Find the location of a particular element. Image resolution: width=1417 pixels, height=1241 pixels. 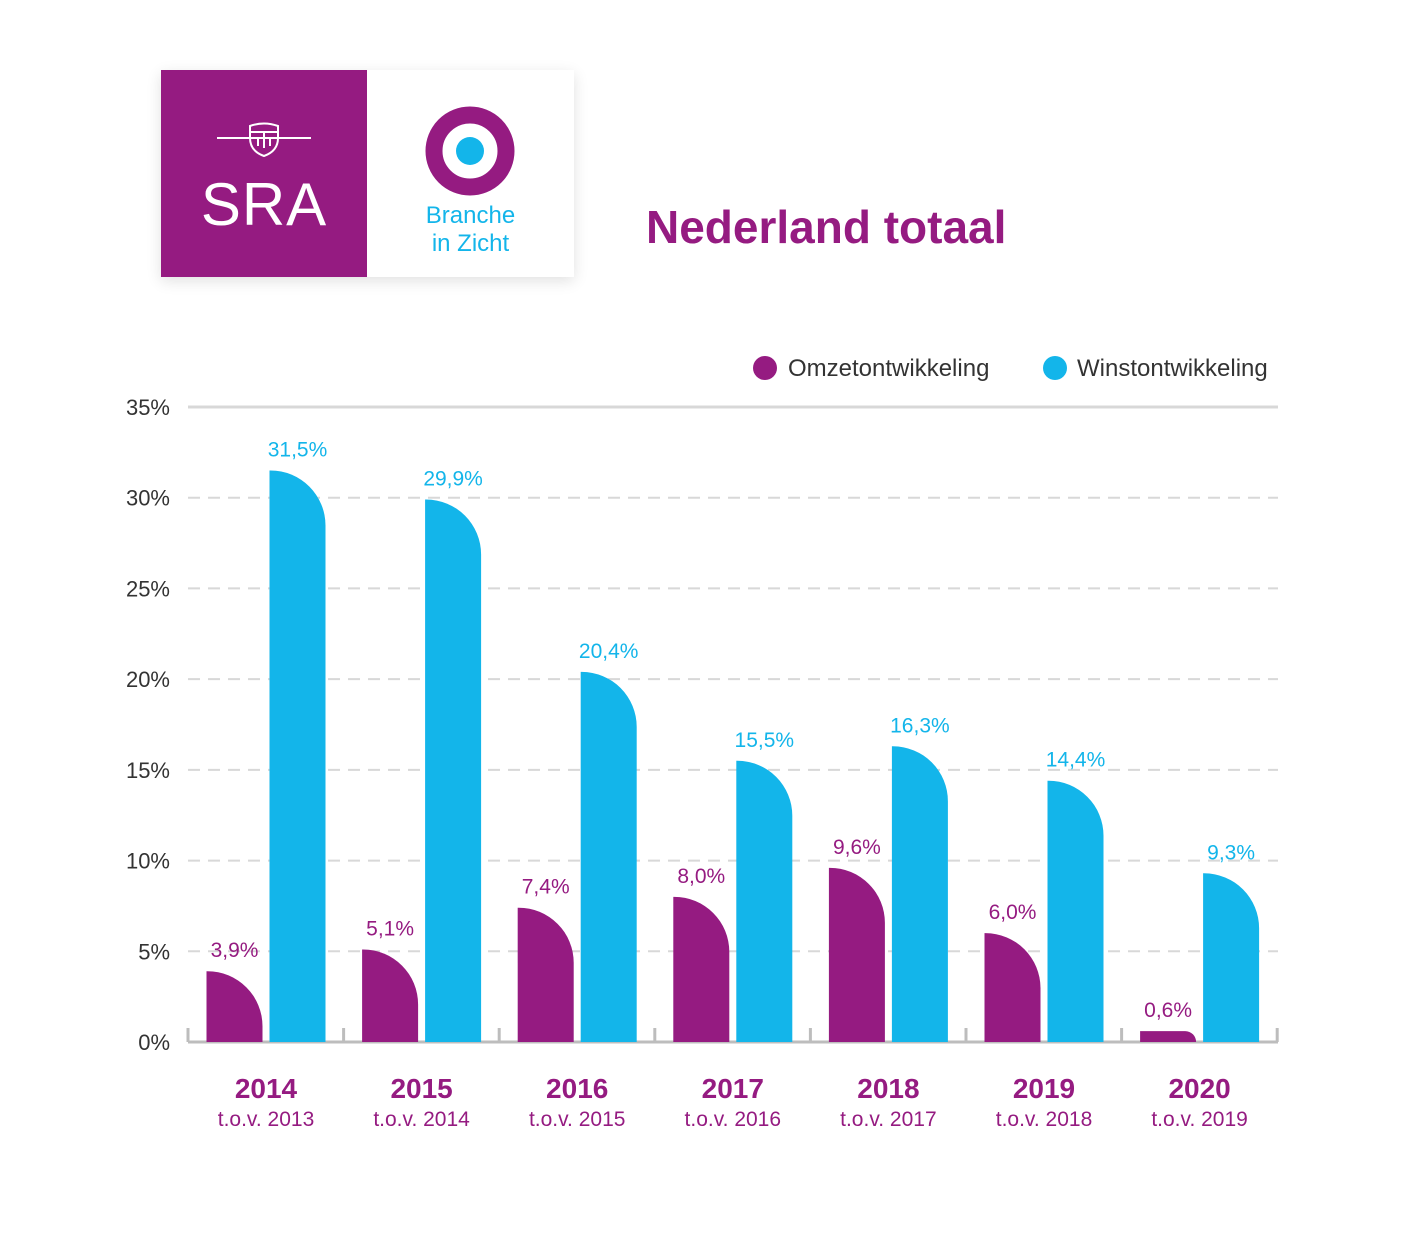

omzet-value-label: 3,9% is located at coordinates (235, 950).